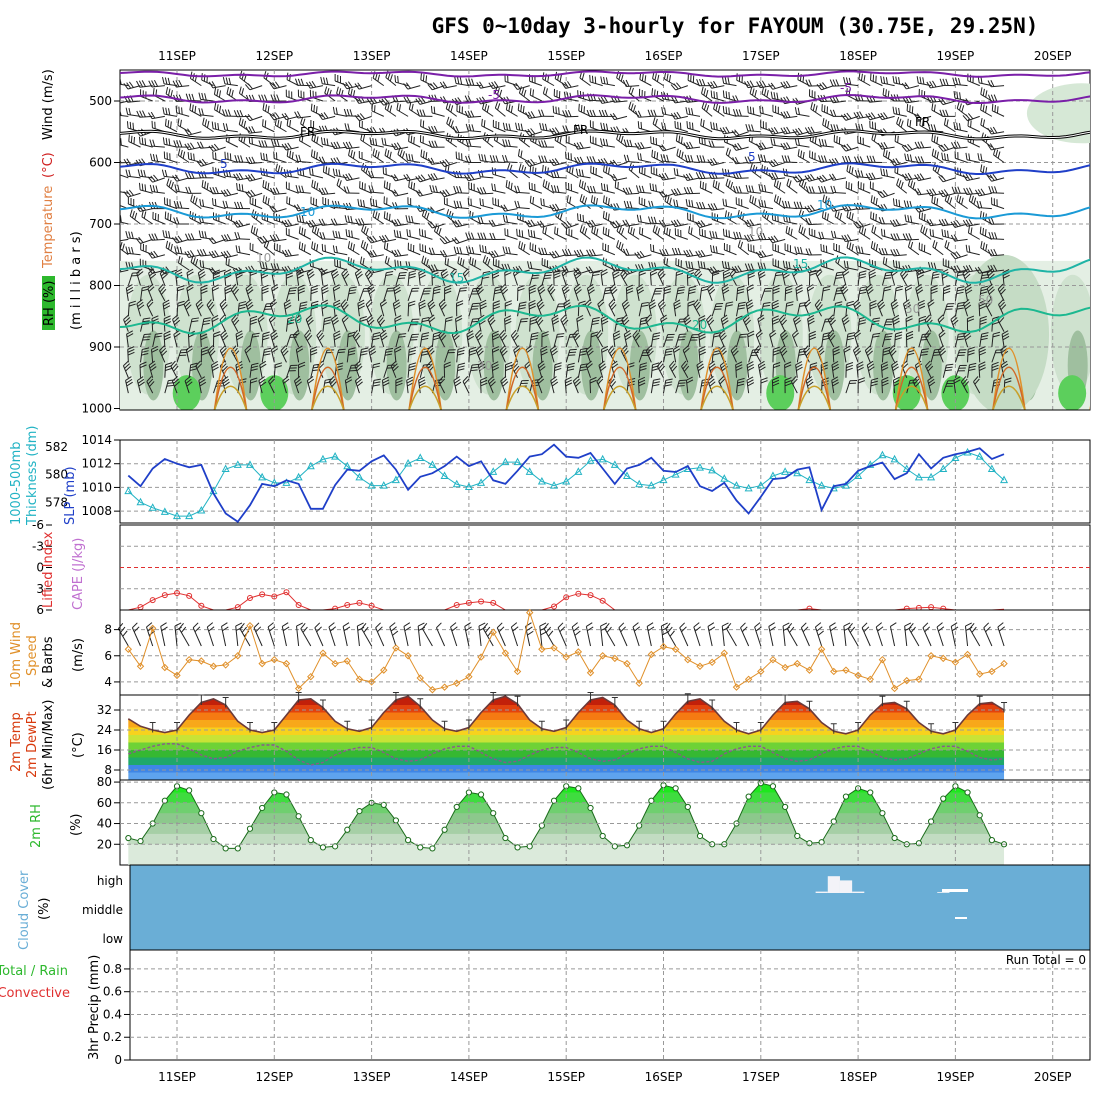  I want to click on date-label-top: 13SEP, so click(372, 56).